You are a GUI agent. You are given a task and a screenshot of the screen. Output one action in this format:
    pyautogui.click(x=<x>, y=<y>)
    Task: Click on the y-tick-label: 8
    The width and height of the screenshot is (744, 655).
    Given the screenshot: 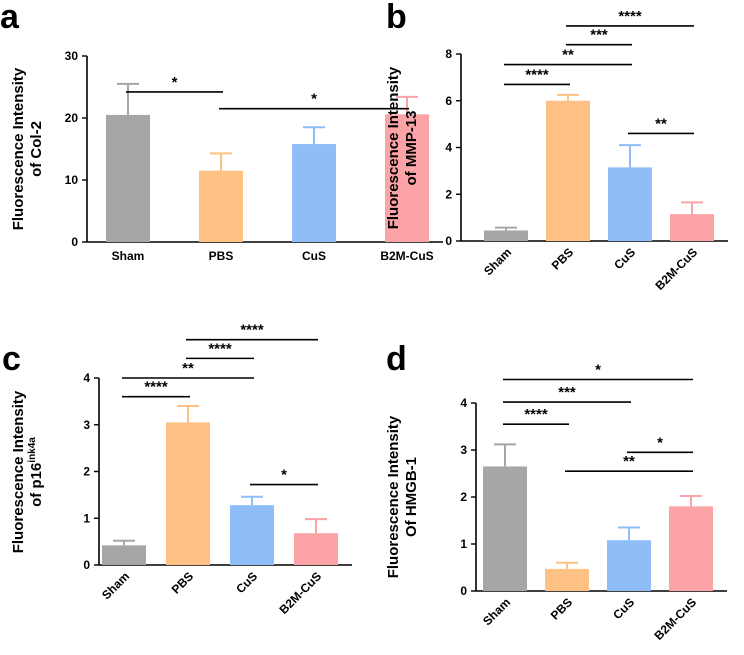 What is the action you would take?
    pyautogui.click(x=448, y=54)
    